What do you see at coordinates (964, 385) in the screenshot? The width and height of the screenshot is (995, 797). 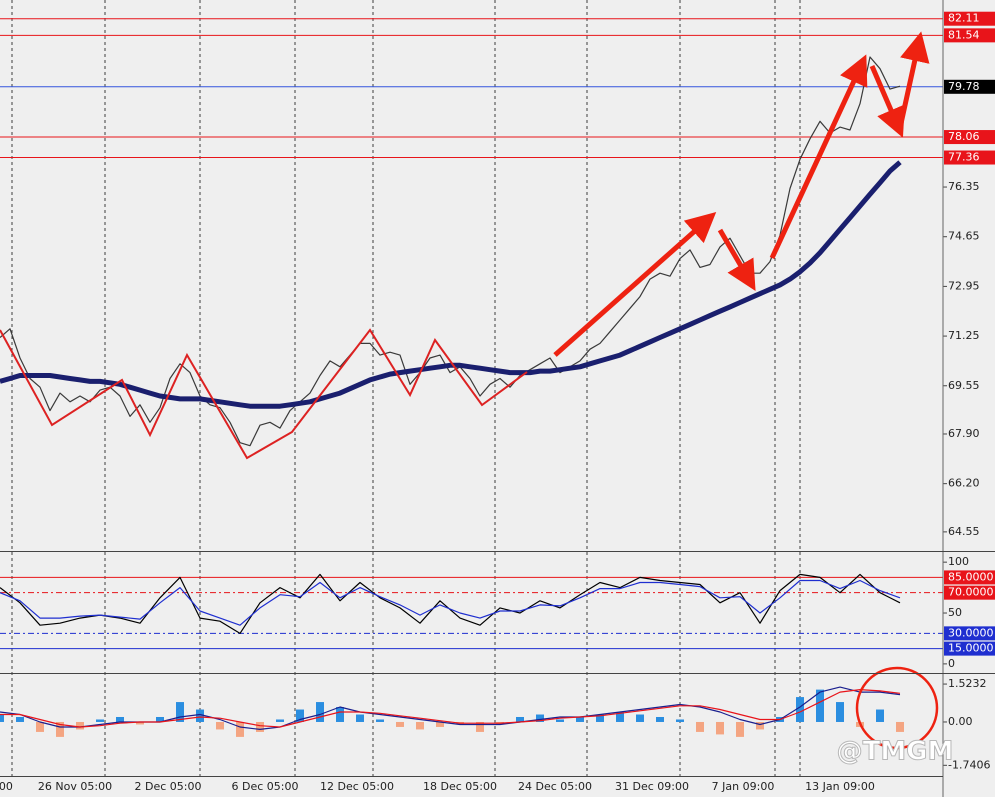 I see `y-tick-label: 69.55` at bounding box center [964, 385].